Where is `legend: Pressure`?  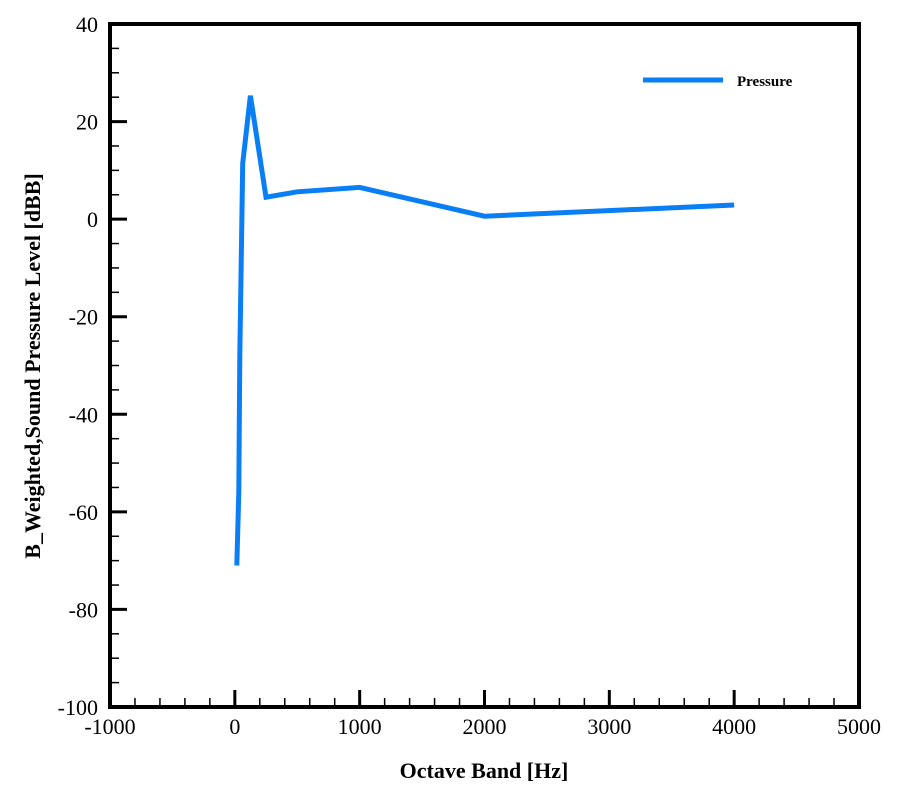 legend: Pressure is located at coordinates (718, 82).